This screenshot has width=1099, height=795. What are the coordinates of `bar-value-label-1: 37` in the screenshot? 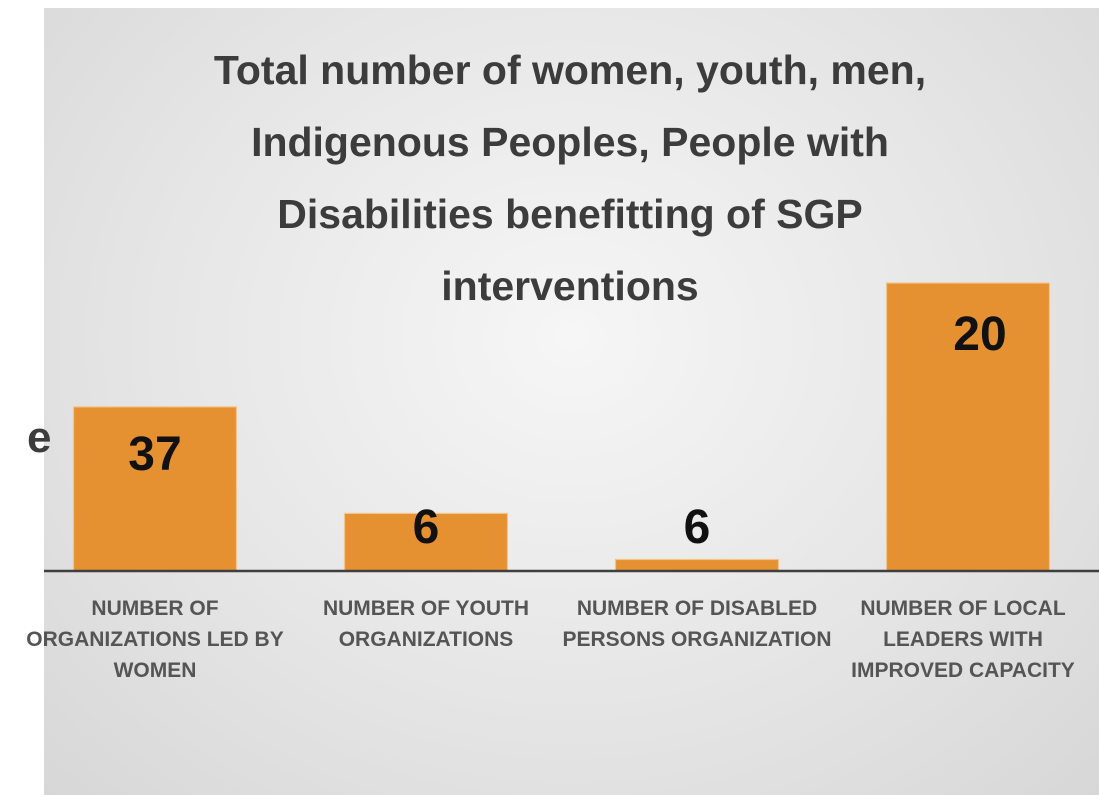 It's located at (154, 454).